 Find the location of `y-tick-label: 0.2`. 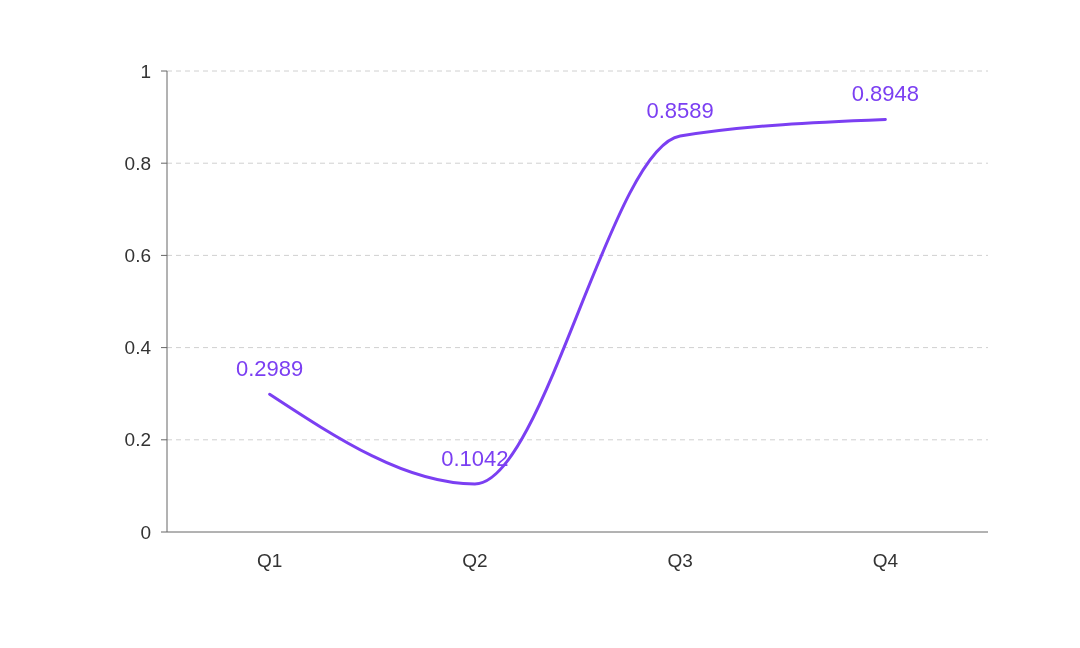

y-tick-label: 0.2 is located at coordinates (137, 440).